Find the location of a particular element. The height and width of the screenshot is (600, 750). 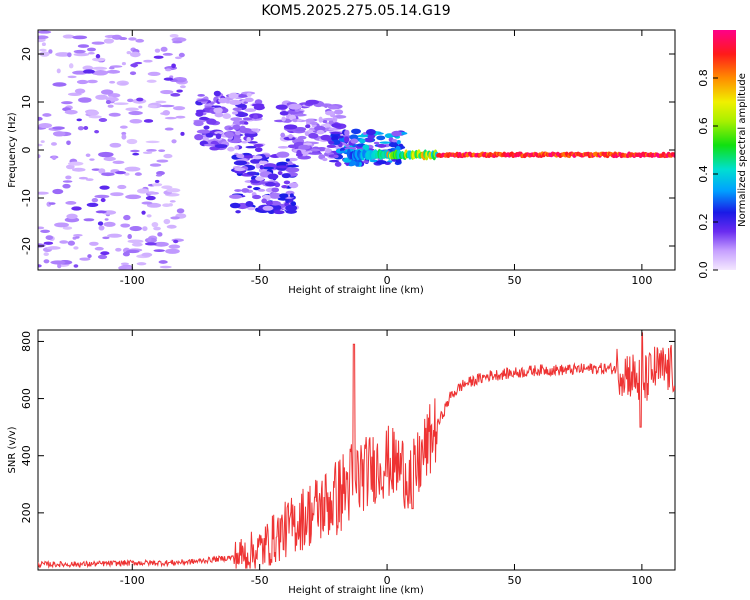

y-tick-label: 600 is located at coordinates (26, 398).